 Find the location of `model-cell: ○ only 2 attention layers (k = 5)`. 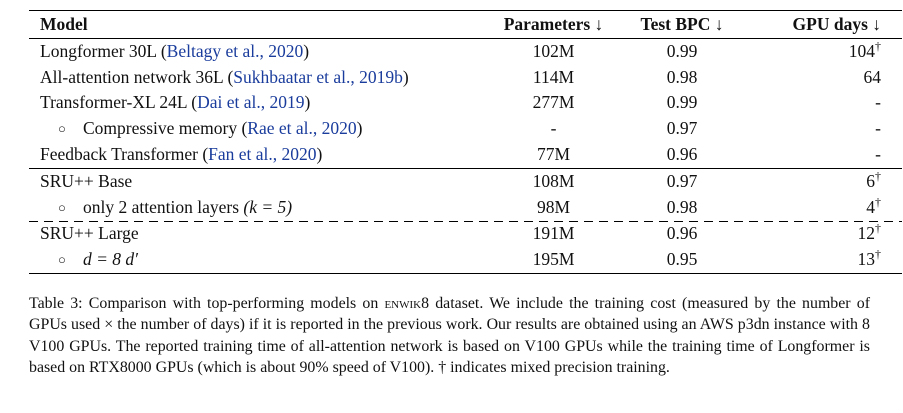

model-cell: ○ only 2 attention layers (k = 5) is located at coordinates (257, 208).